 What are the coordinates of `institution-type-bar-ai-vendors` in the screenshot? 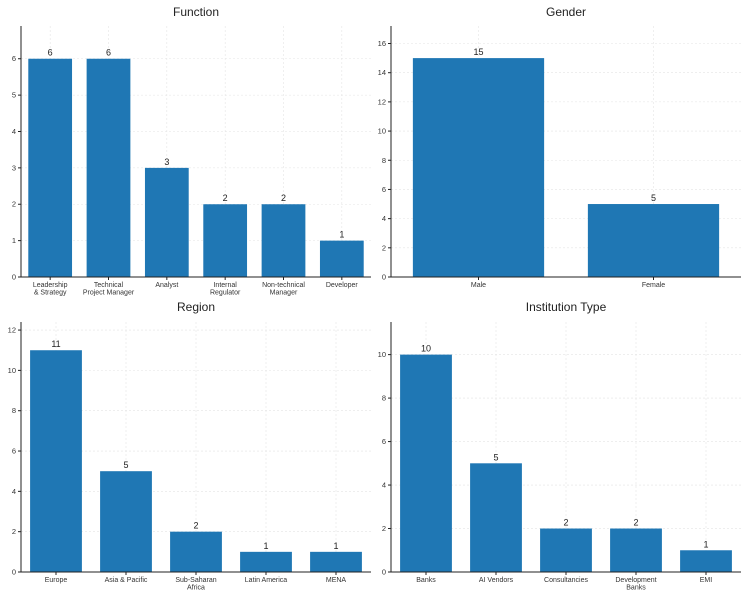 It's located at (496, 517).